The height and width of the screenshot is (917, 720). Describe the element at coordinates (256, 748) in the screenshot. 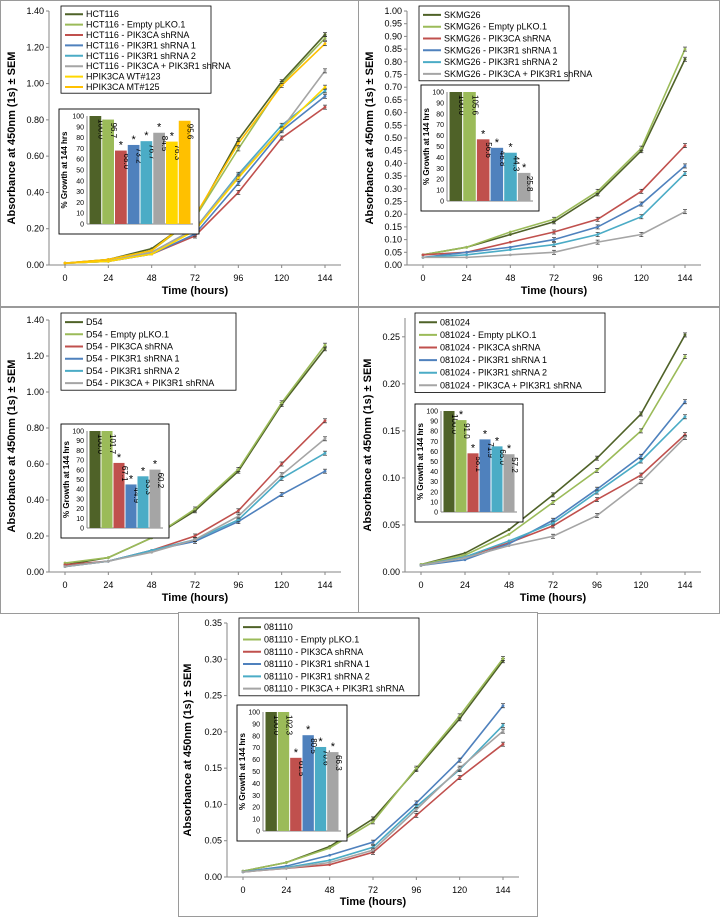

I see `inset-y-tick-label: 70` at that location.